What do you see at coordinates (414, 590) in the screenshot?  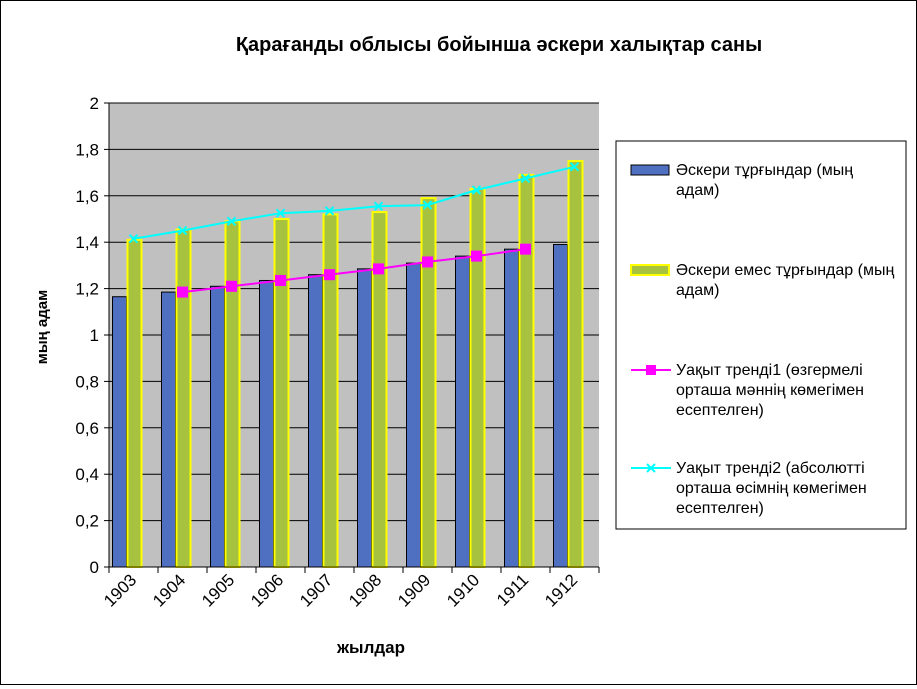 I see `x-tick-label: 1909` at bounding box center [414, 590].